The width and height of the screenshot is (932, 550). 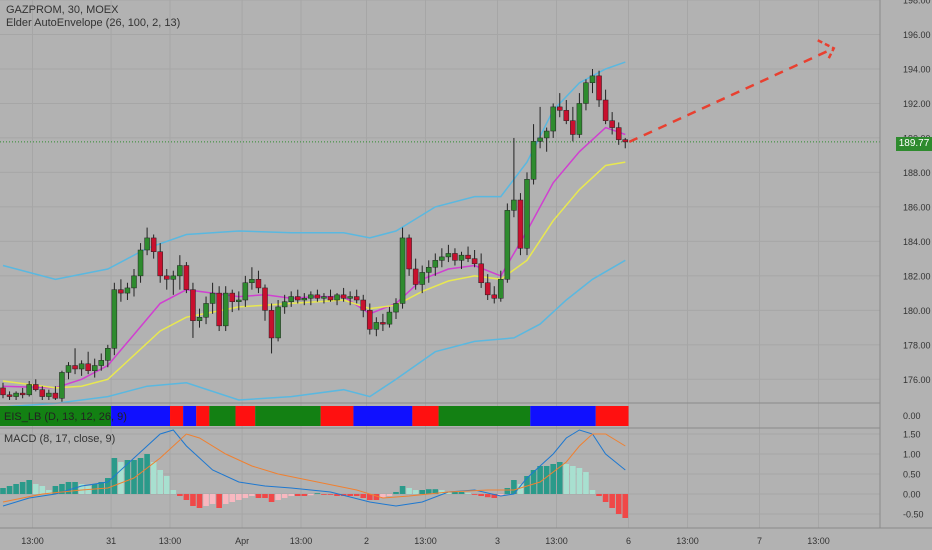 What do you see at coordinates (314, 416) in the screenshot?
I see `eis-pane` at bounding box center [314, 416].